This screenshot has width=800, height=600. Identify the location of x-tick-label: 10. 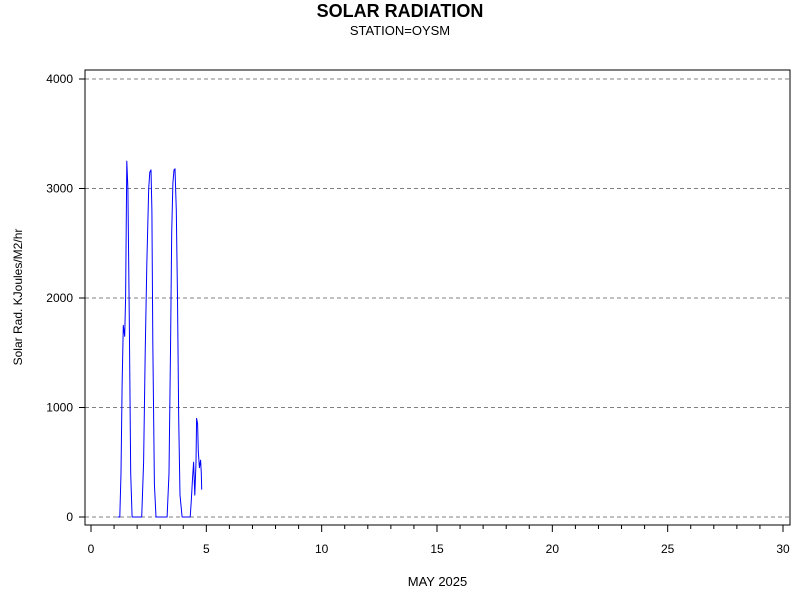
(322, 549).